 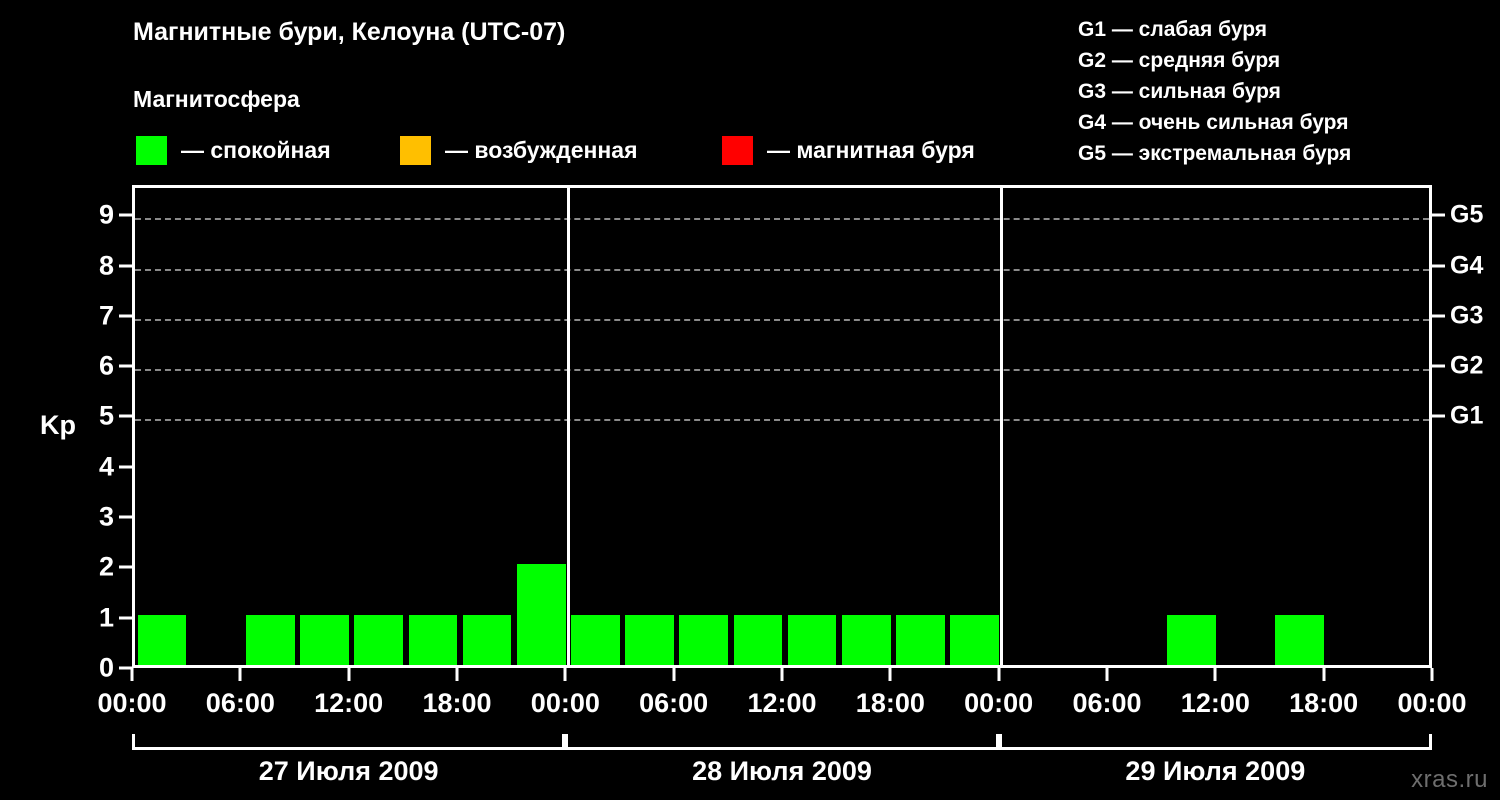 What do you see at coordinates (349, 32) in the screenshot?
I see `page-title: Магнитные бури, Келоуна (UTC-07)` at bounding box center [349, 32].